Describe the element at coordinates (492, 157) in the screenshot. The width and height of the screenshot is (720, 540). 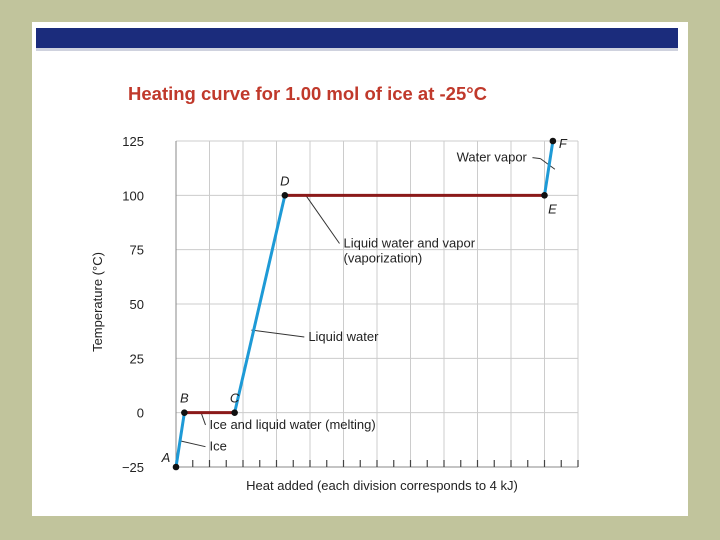
I see `annotation-text: Water vapor` at that location.